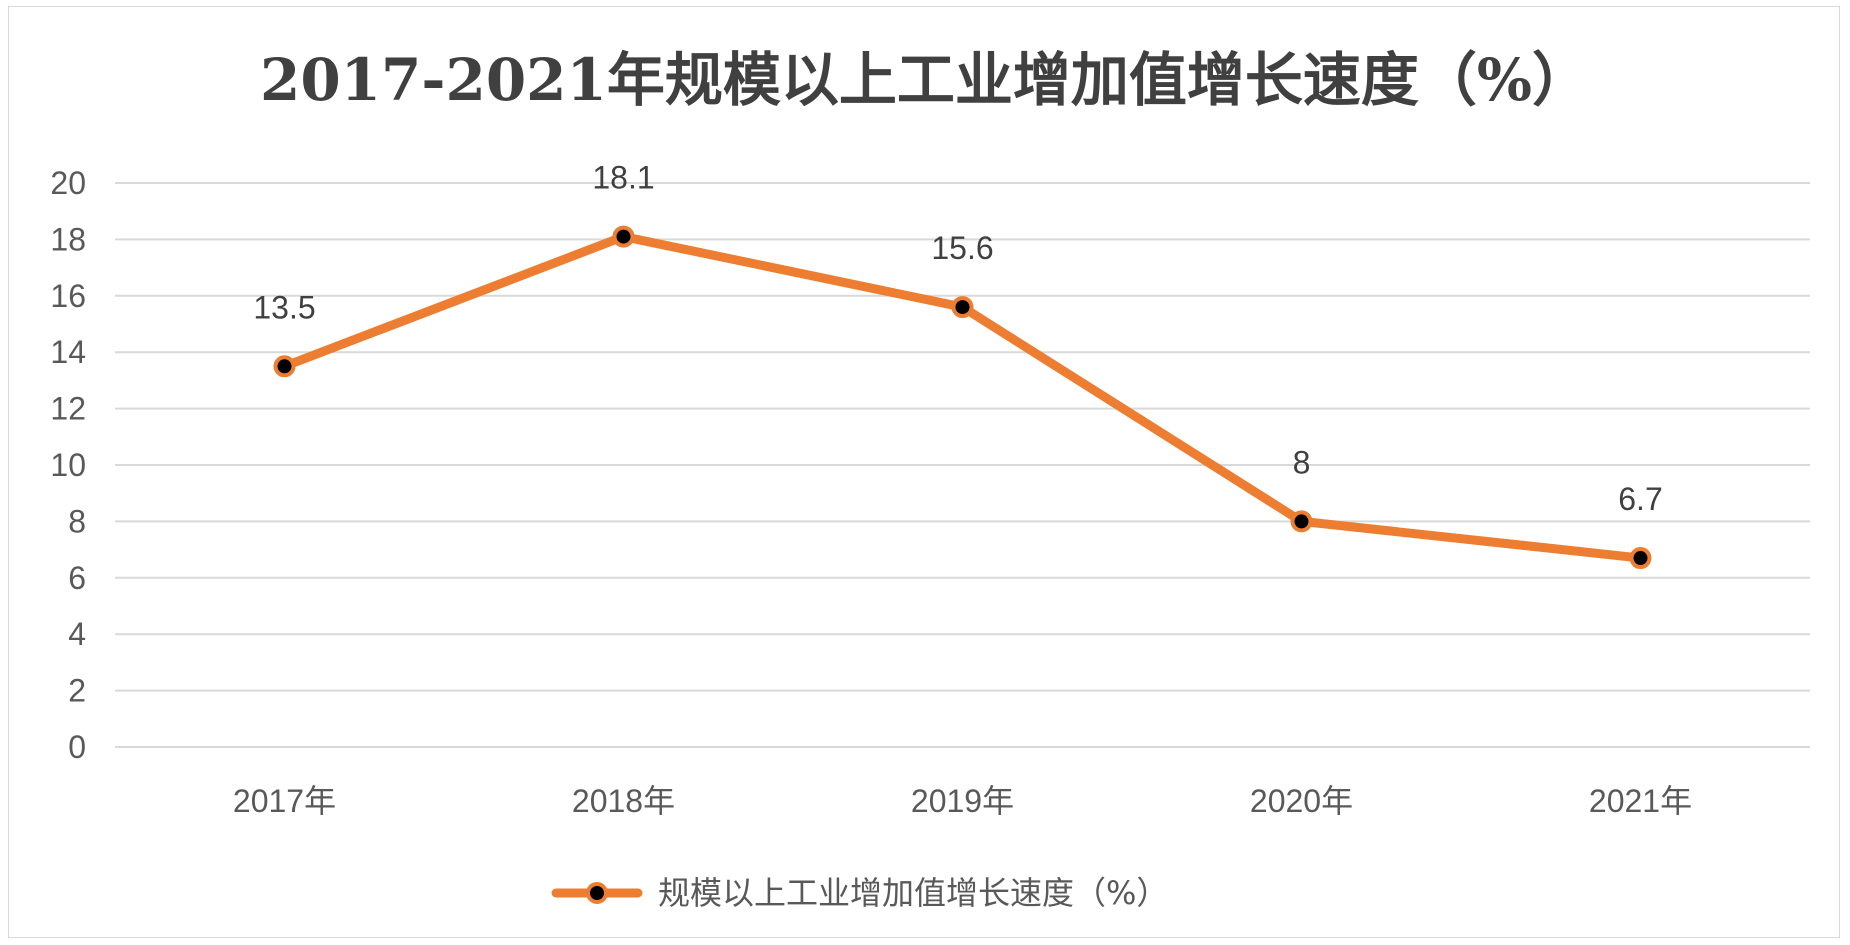  I want to click on y-tick-label: 20, so click(68, 183).